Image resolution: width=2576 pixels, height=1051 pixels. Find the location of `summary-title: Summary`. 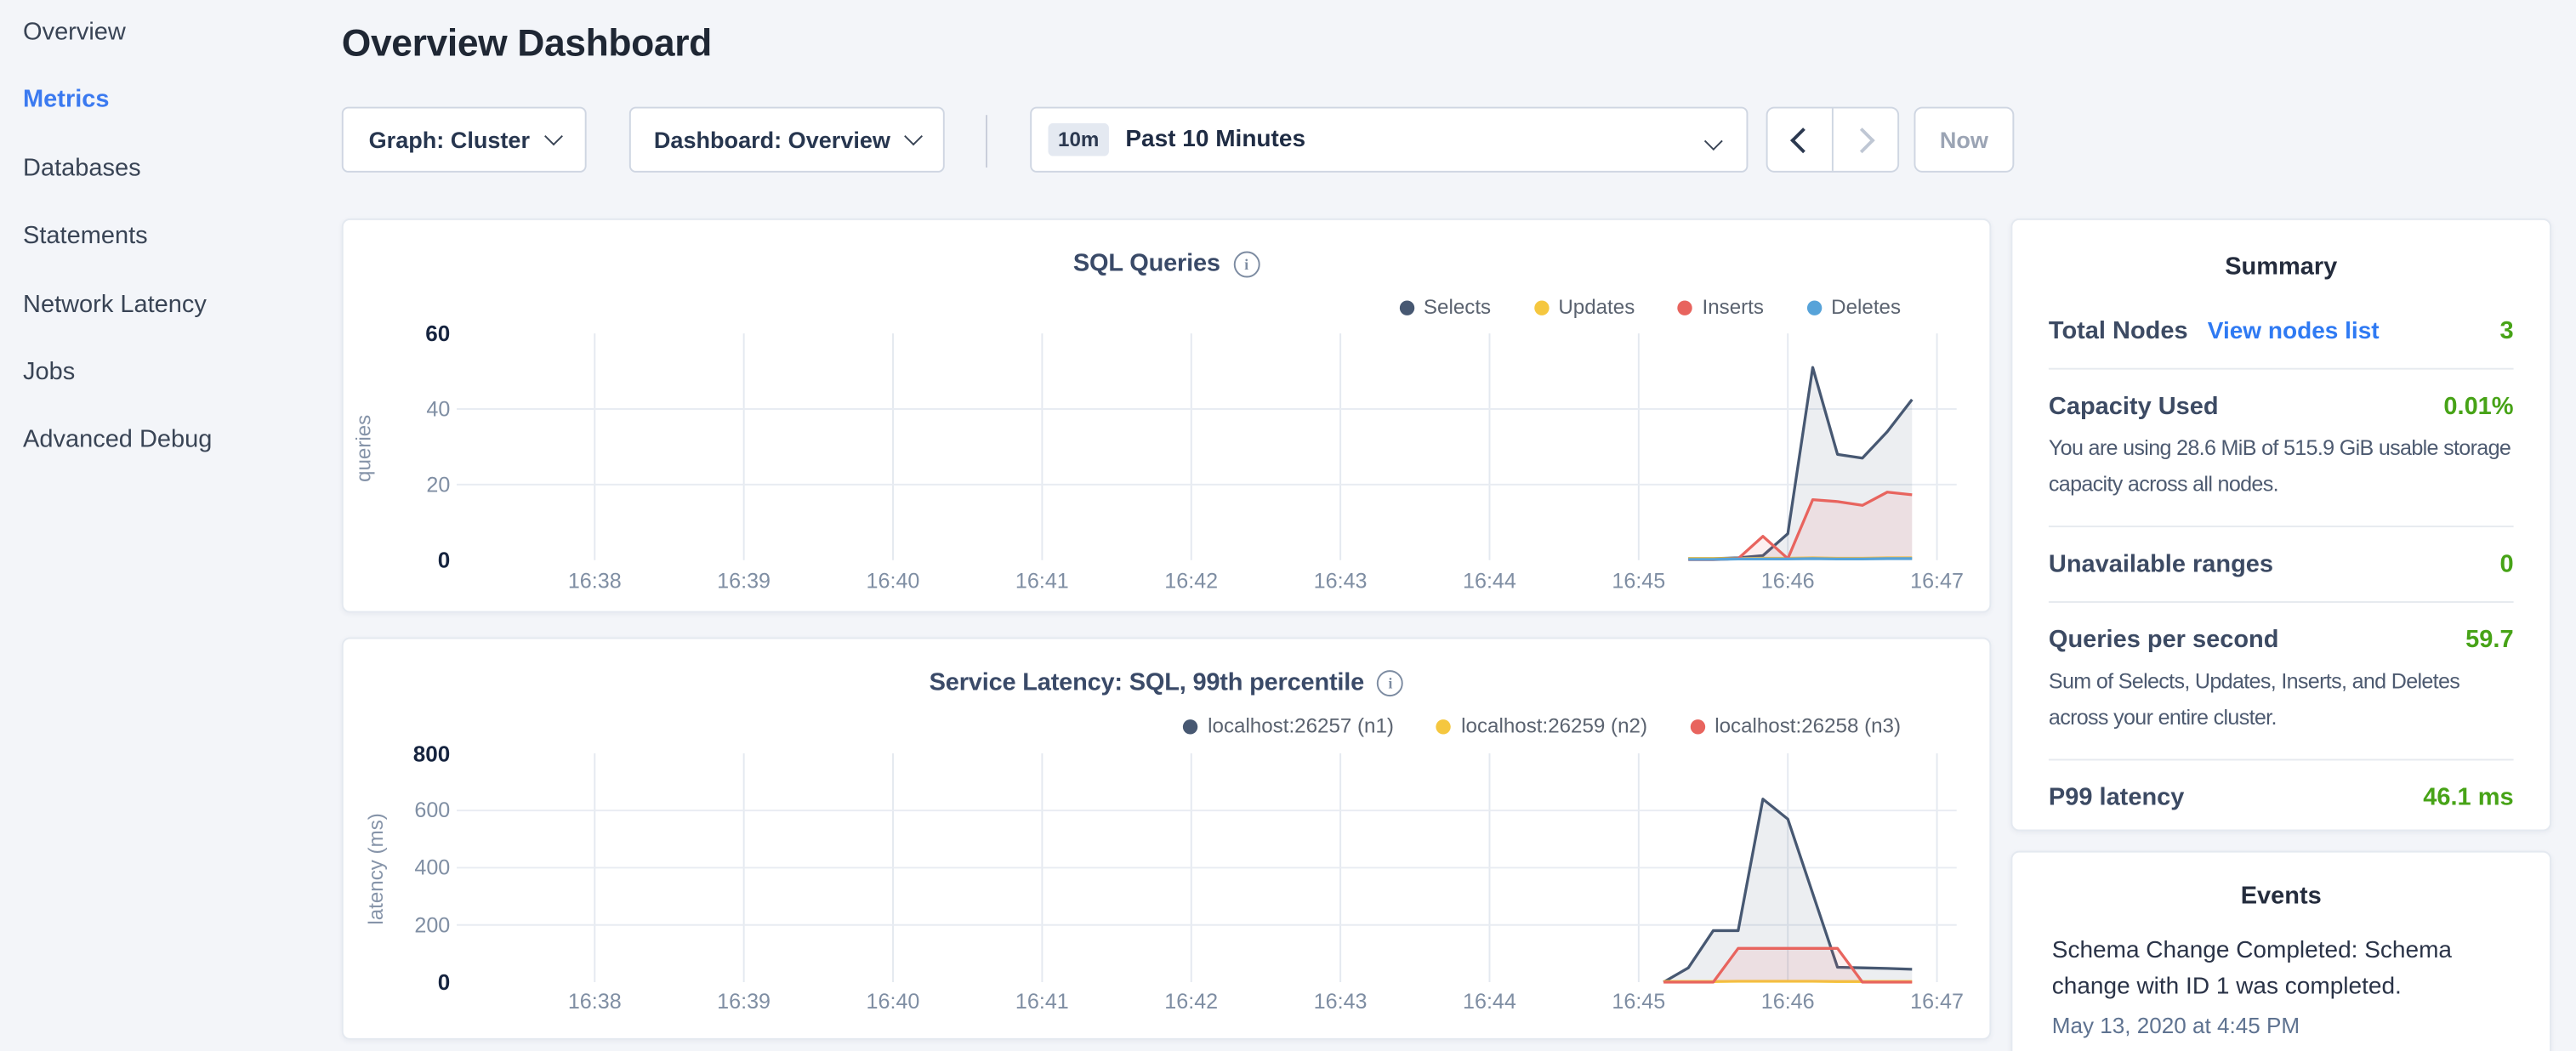

summary-title: Summary is located at coordinates (2281, 267).